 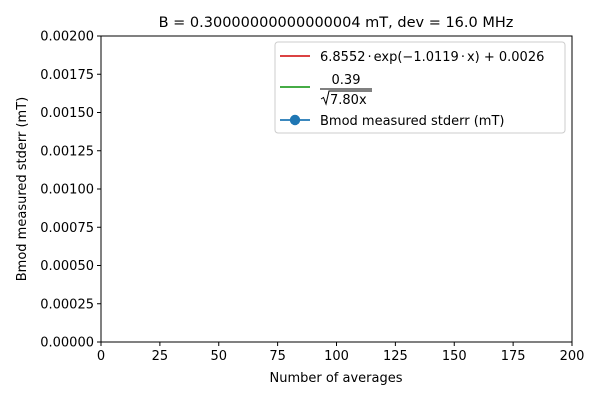 What do you see at coordinates (67, 343) in the screenshot?
I see `y-tick-label: 0.00000` at bounding box center [67, 343].